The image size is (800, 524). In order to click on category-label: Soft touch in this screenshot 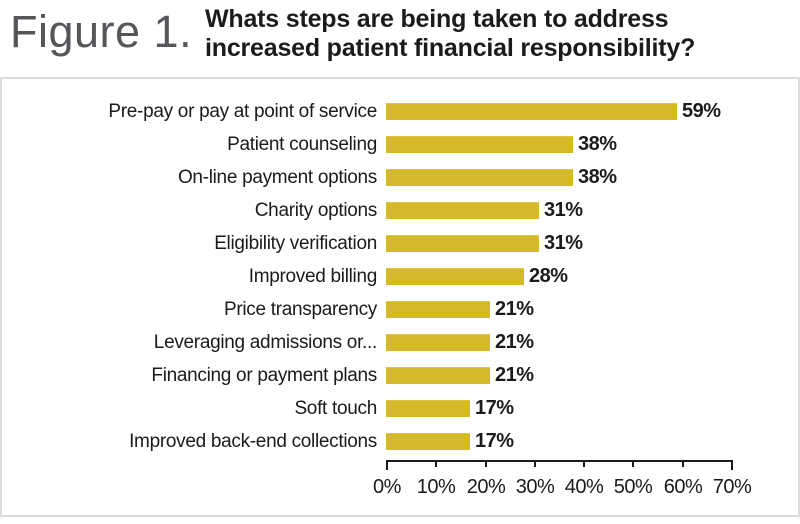, I will do `click(335, 408)`.